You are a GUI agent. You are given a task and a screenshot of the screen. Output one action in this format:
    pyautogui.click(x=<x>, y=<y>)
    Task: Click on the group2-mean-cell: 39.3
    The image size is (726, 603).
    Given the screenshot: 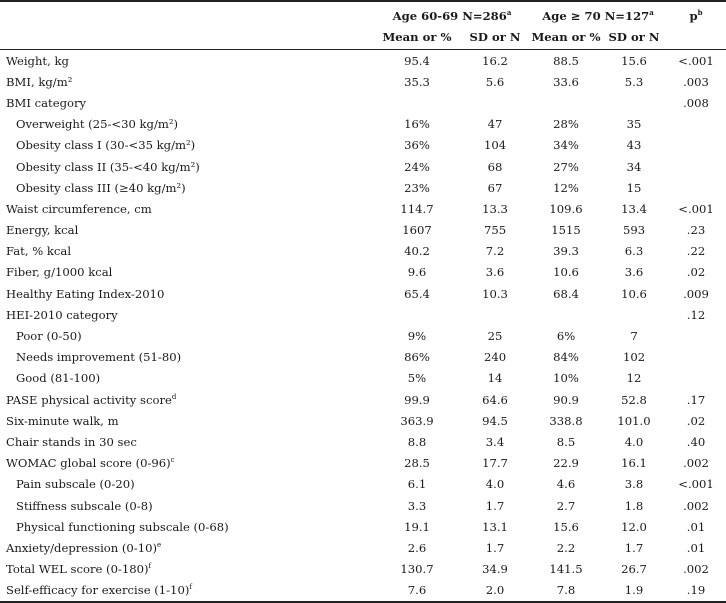 What is the action you would take?
    pyautogui.click(x=566, y=251)
    